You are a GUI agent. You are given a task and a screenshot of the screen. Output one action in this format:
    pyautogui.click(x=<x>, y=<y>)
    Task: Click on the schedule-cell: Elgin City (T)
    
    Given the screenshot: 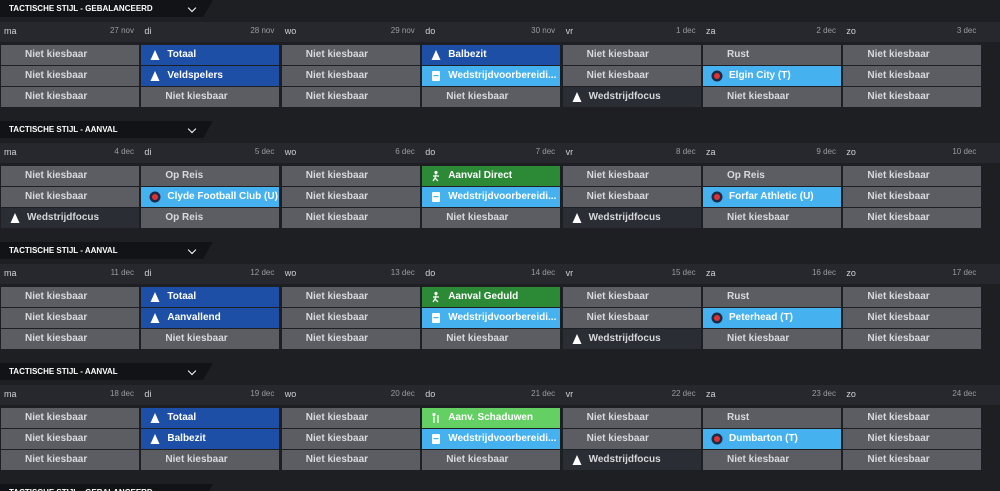 What is the action you would take?
    pyautogui.click(x=772, y=76)
    